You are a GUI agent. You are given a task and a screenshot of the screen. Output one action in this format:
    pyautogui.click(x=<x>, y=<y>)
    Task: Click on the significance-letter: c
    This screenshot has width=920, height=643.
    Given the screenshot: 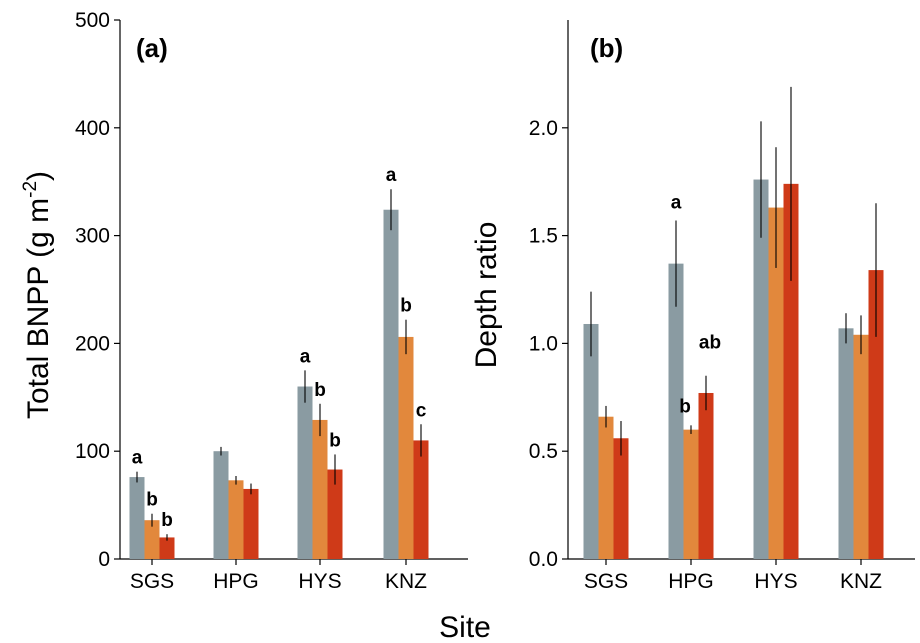 What is the action you would take?
    pyautogui.click(x=421, y=410)
    